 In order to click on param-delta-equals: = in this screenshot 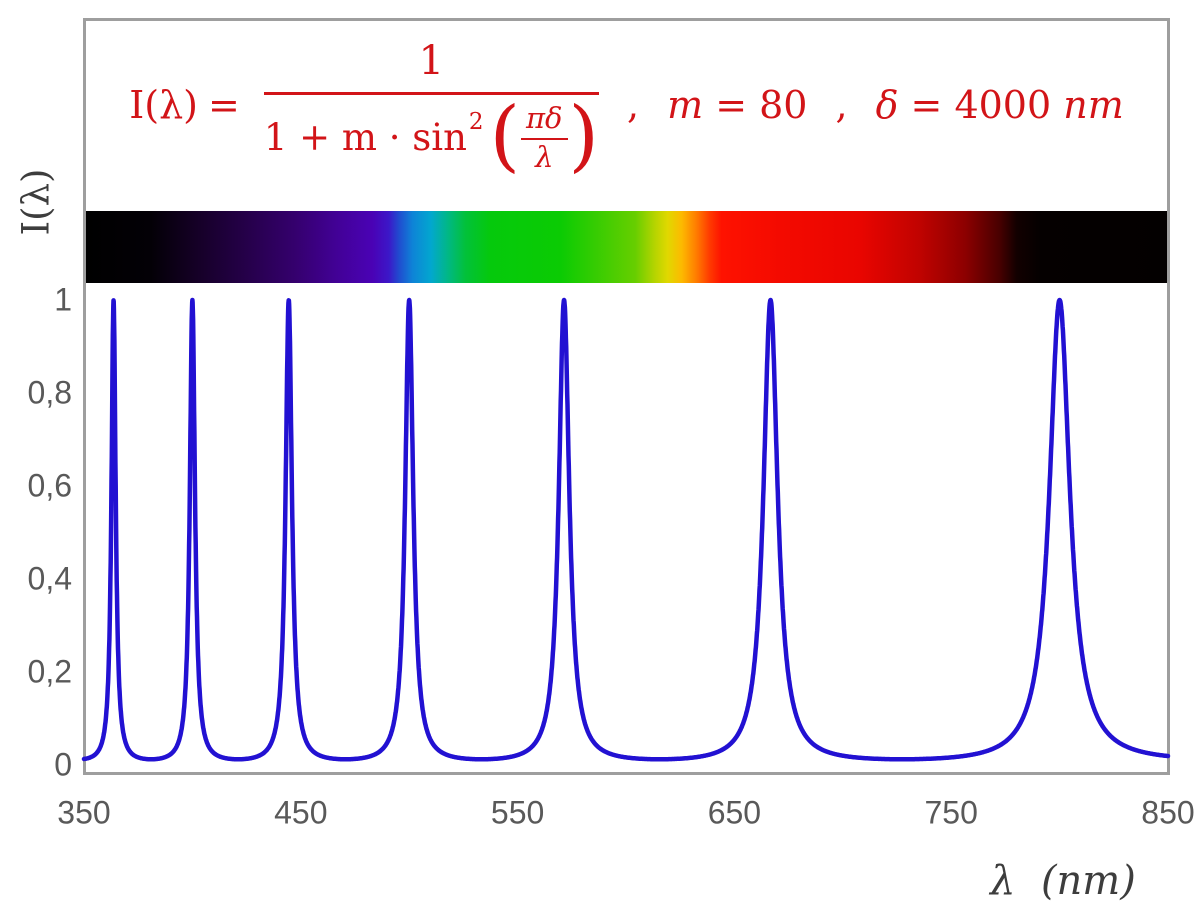, I will do `click(926, 105)`.